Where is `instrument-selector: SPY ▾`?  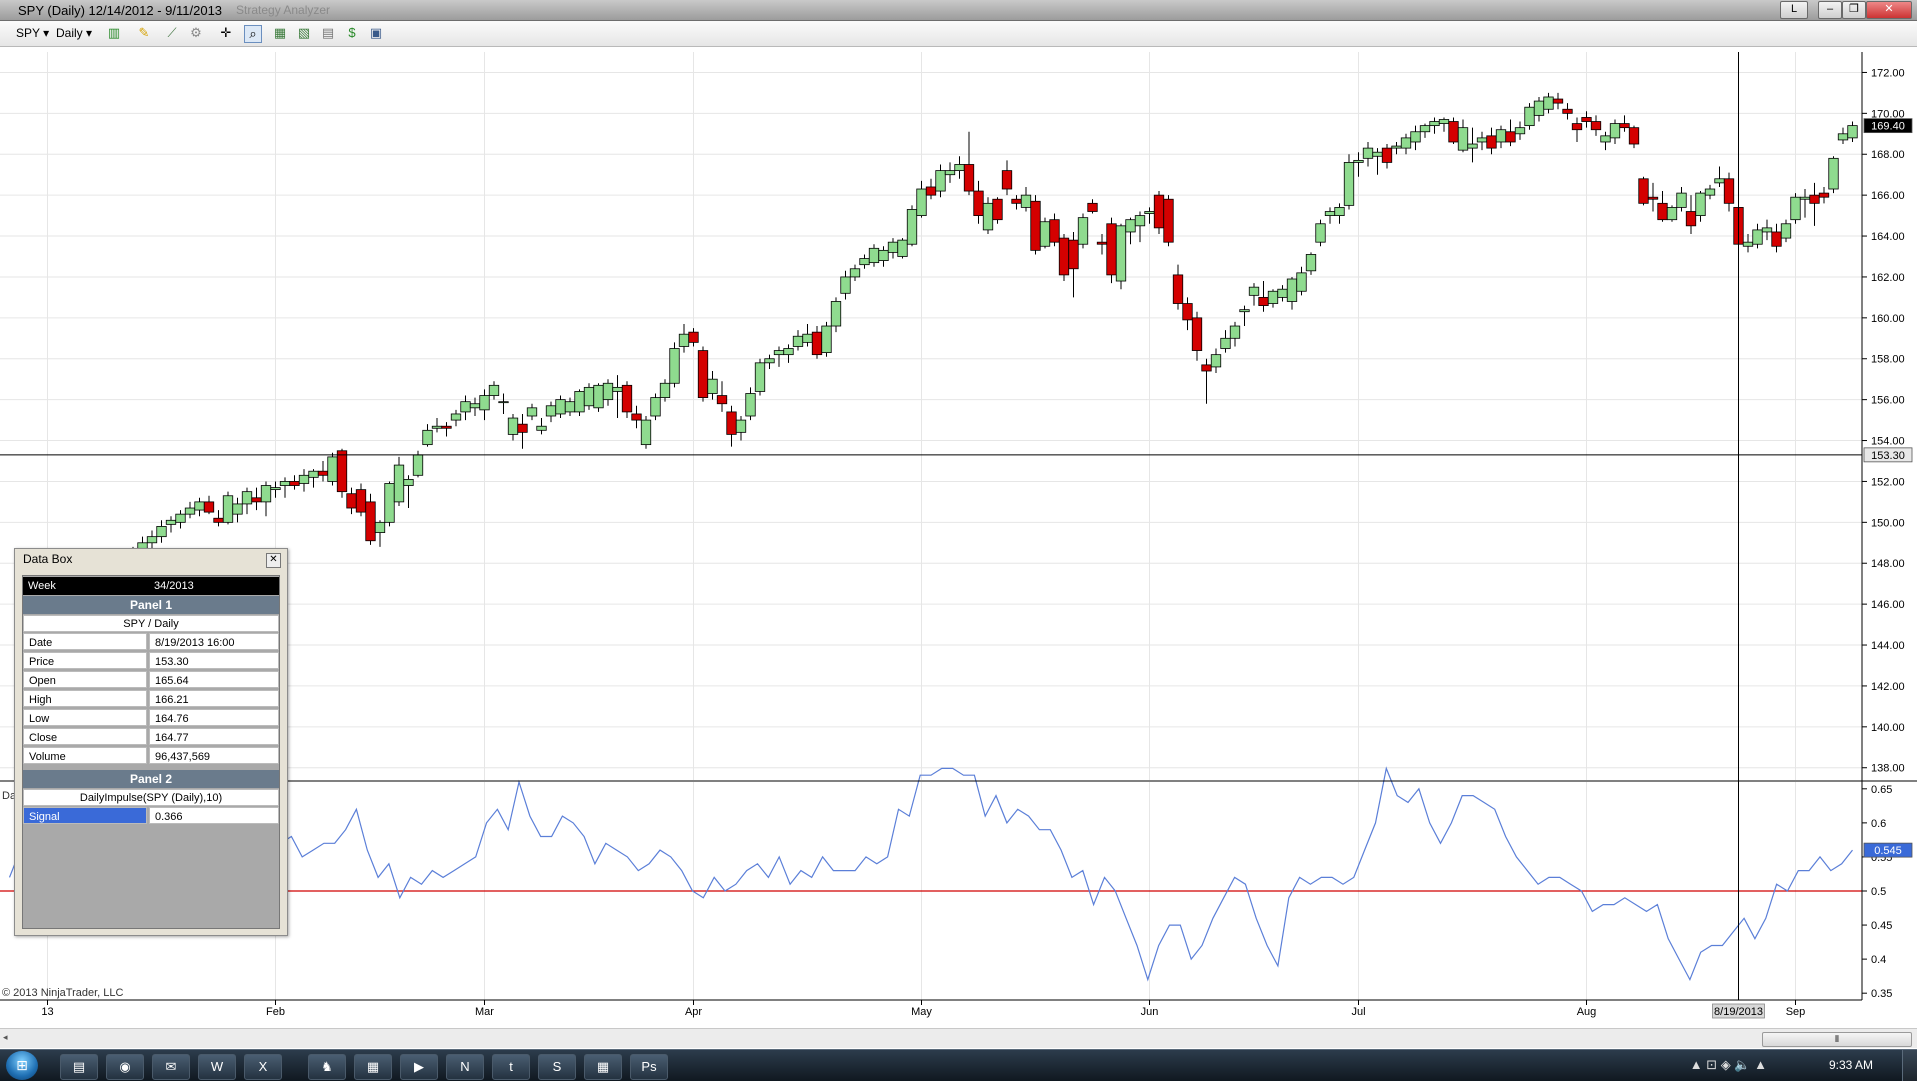 instrument-selector: SPY ▾ is located at coordinates (33, 33).